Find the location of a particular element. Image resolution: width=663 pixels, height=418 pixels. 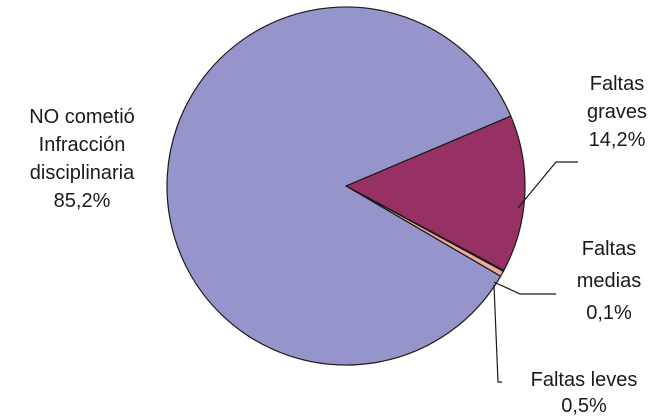

label-faltas-medias: Faltas medias 0,1% is located at coordinates (609, 281).